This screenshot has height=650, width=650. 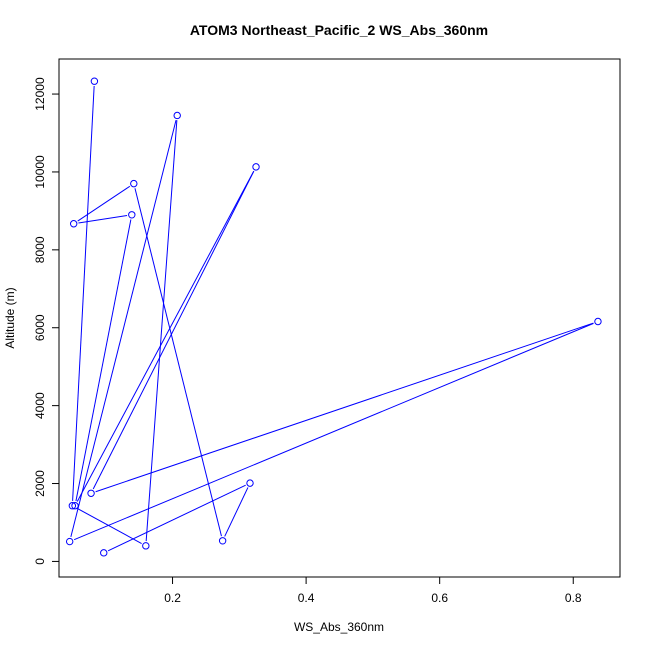 What do you see at coordinates (339, 30) in the screenshot?
I see `chart-title: ATOM3 Northeast_Pacific_2 WS_Abs_360nm` at bounding box center [339, 30].